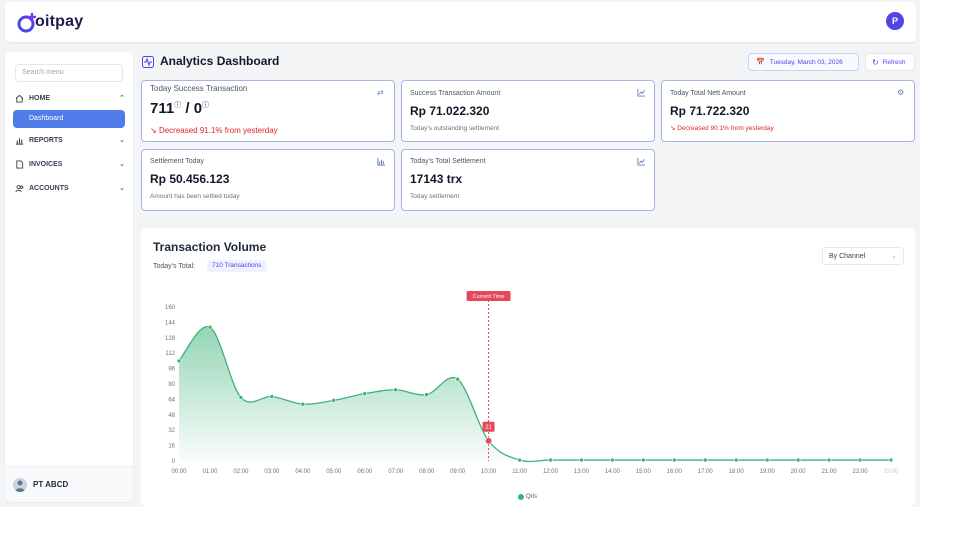  I want to click on legend-label-qris: Qris, so click(531, 497).